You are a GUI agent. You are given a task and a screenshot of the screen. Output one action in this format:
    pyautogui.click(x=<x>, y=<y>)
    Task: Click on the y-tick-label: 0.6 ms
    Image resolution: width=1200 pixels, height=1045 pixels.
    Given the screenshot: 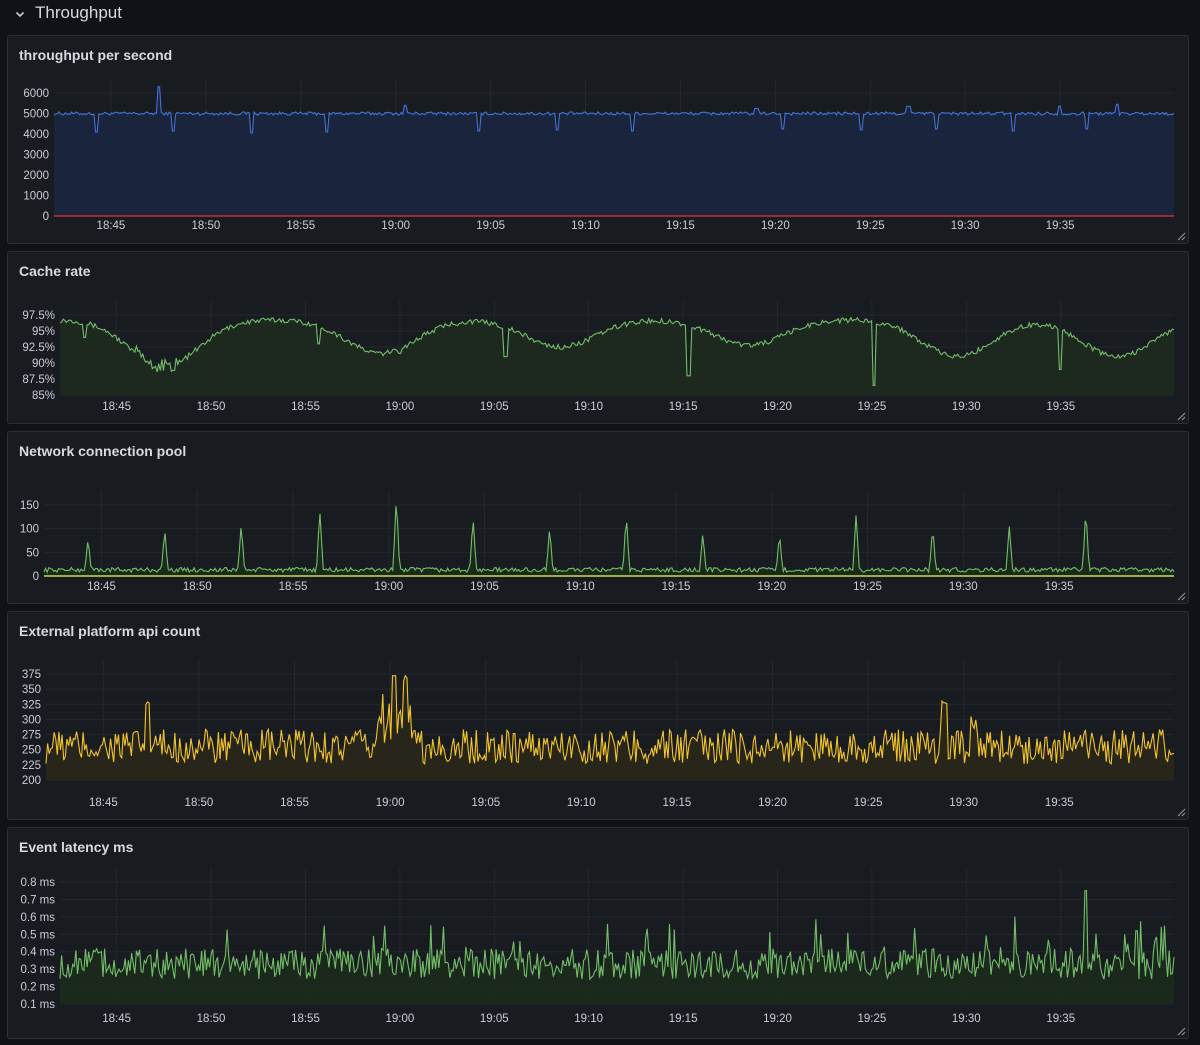 What is the action you would take?
    pyautogui.click(x=37, y=918)
    